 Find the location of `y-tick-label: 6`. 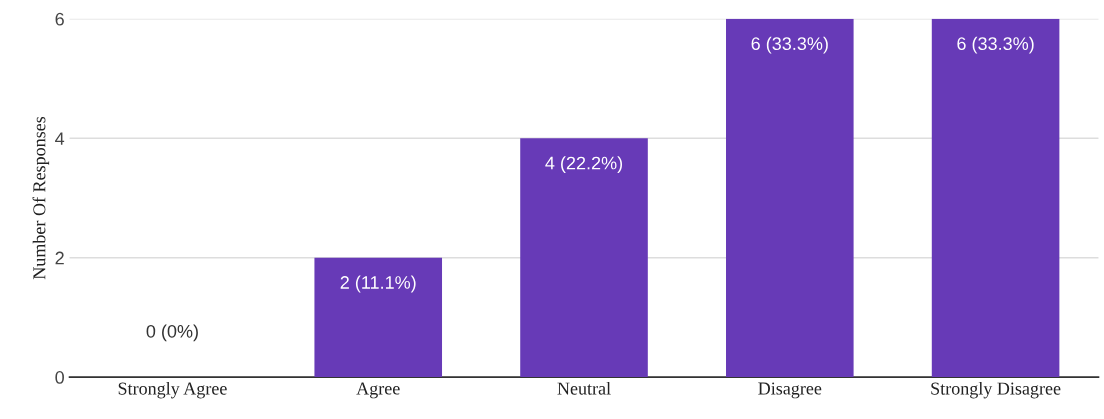

y-tick-label: 6 is located at coordinates (59, 19).